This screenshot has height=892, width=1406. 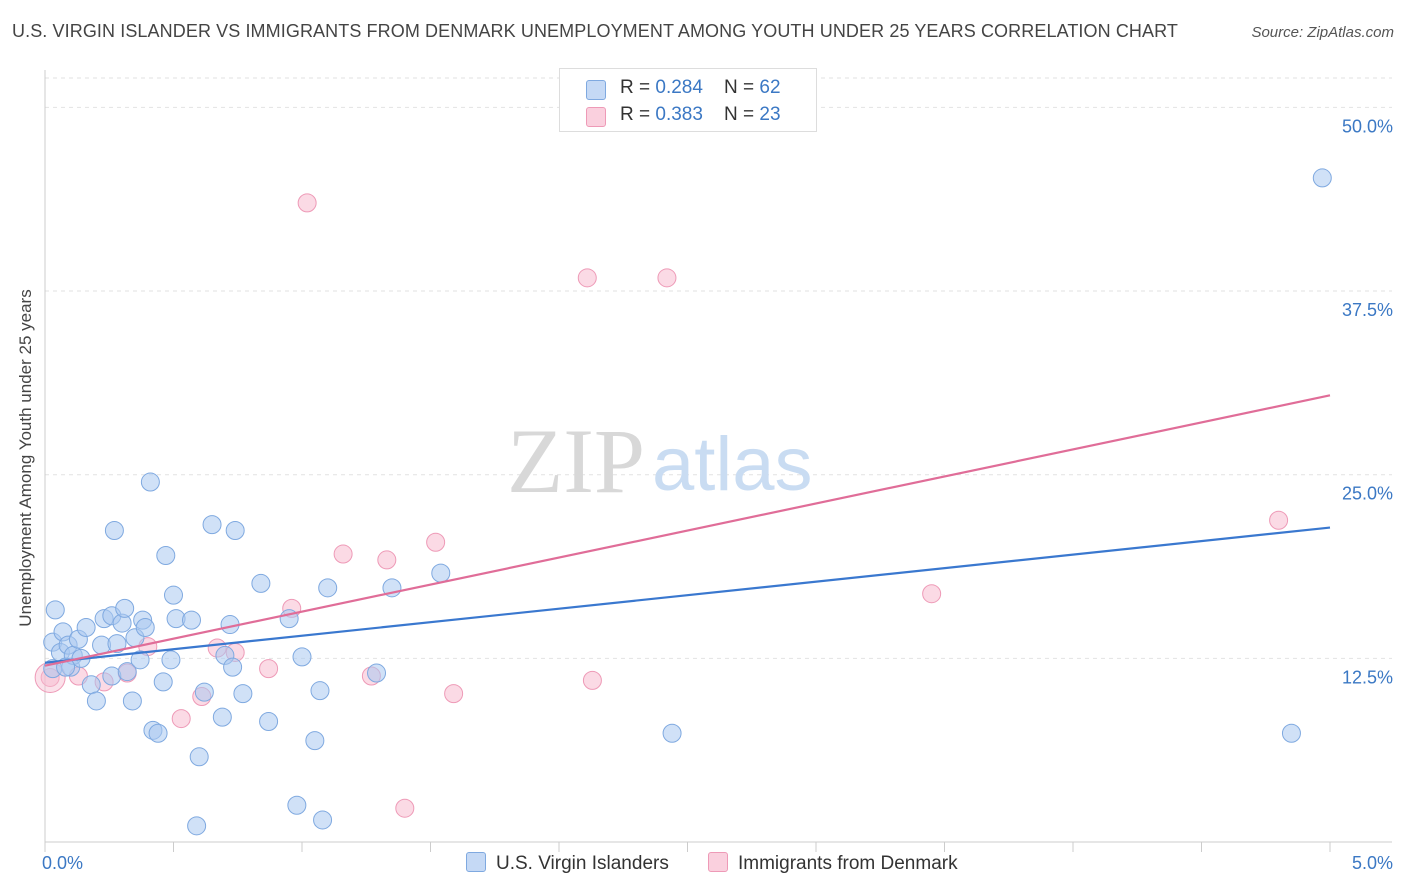 I want to click on y-tick-label: 50.0%, so click(x=1367, y=126).